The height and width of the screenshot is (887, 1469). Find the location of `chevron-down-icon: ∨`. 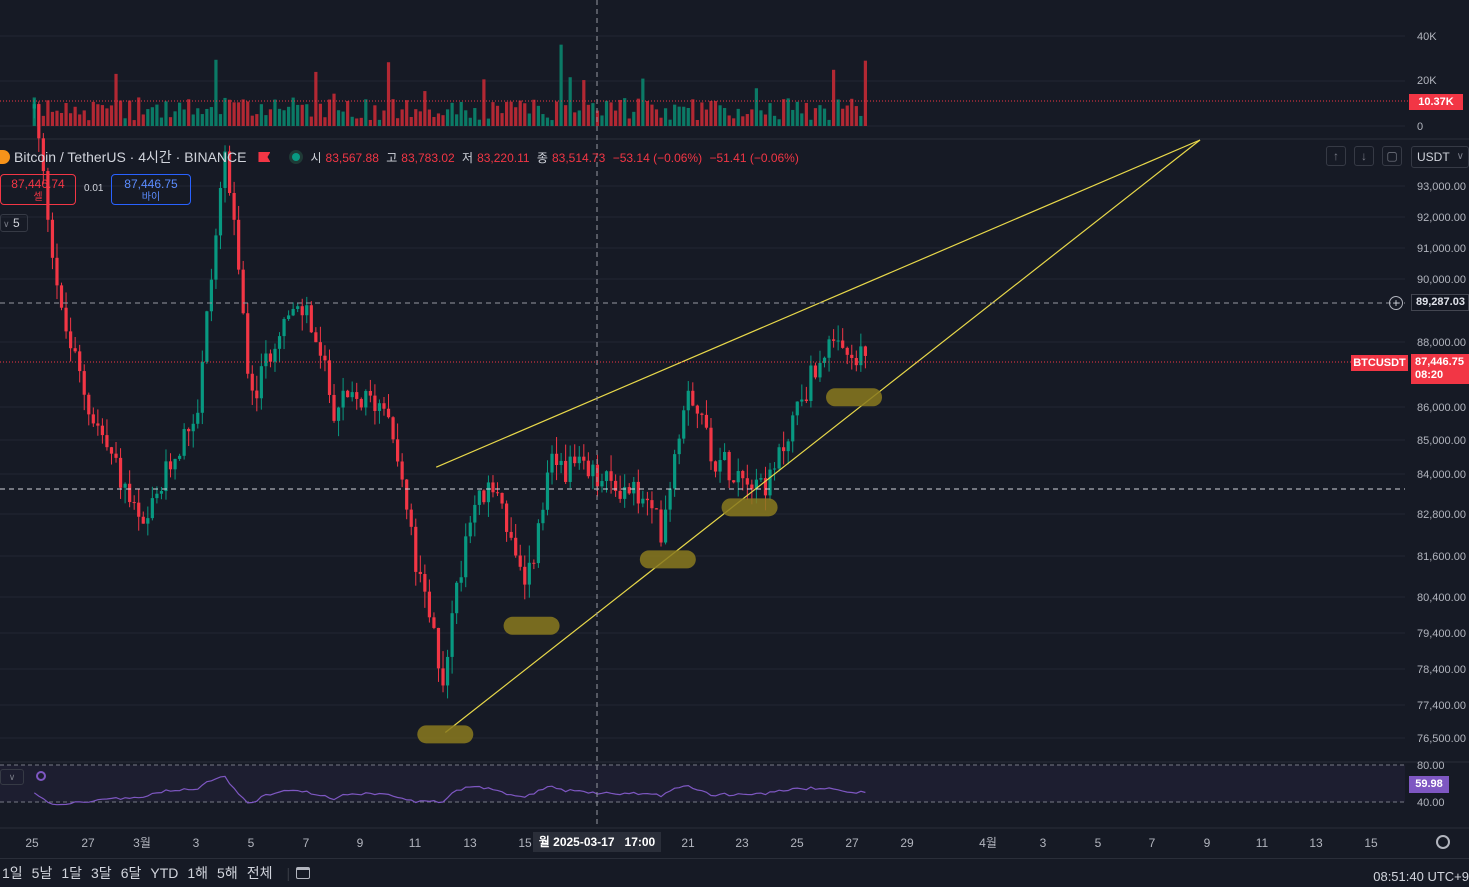

chevron-down-icon: ∨ is located at coordinates (1460, 156).